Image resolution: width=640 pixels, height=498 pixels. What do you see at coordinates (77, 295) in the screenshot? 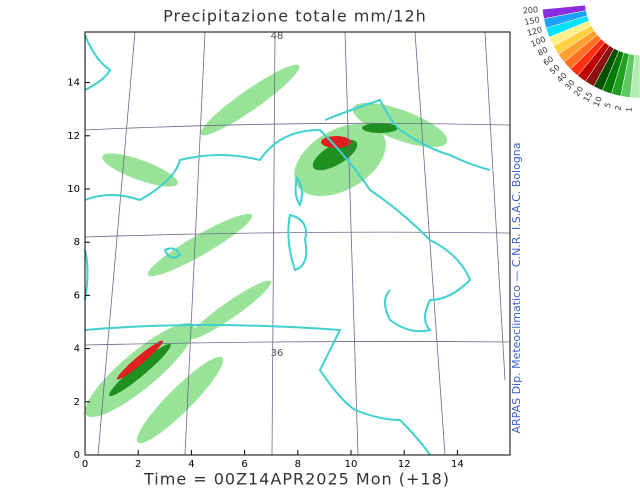
I see `y-tick-label: 6` at bounding box center [77, 295].